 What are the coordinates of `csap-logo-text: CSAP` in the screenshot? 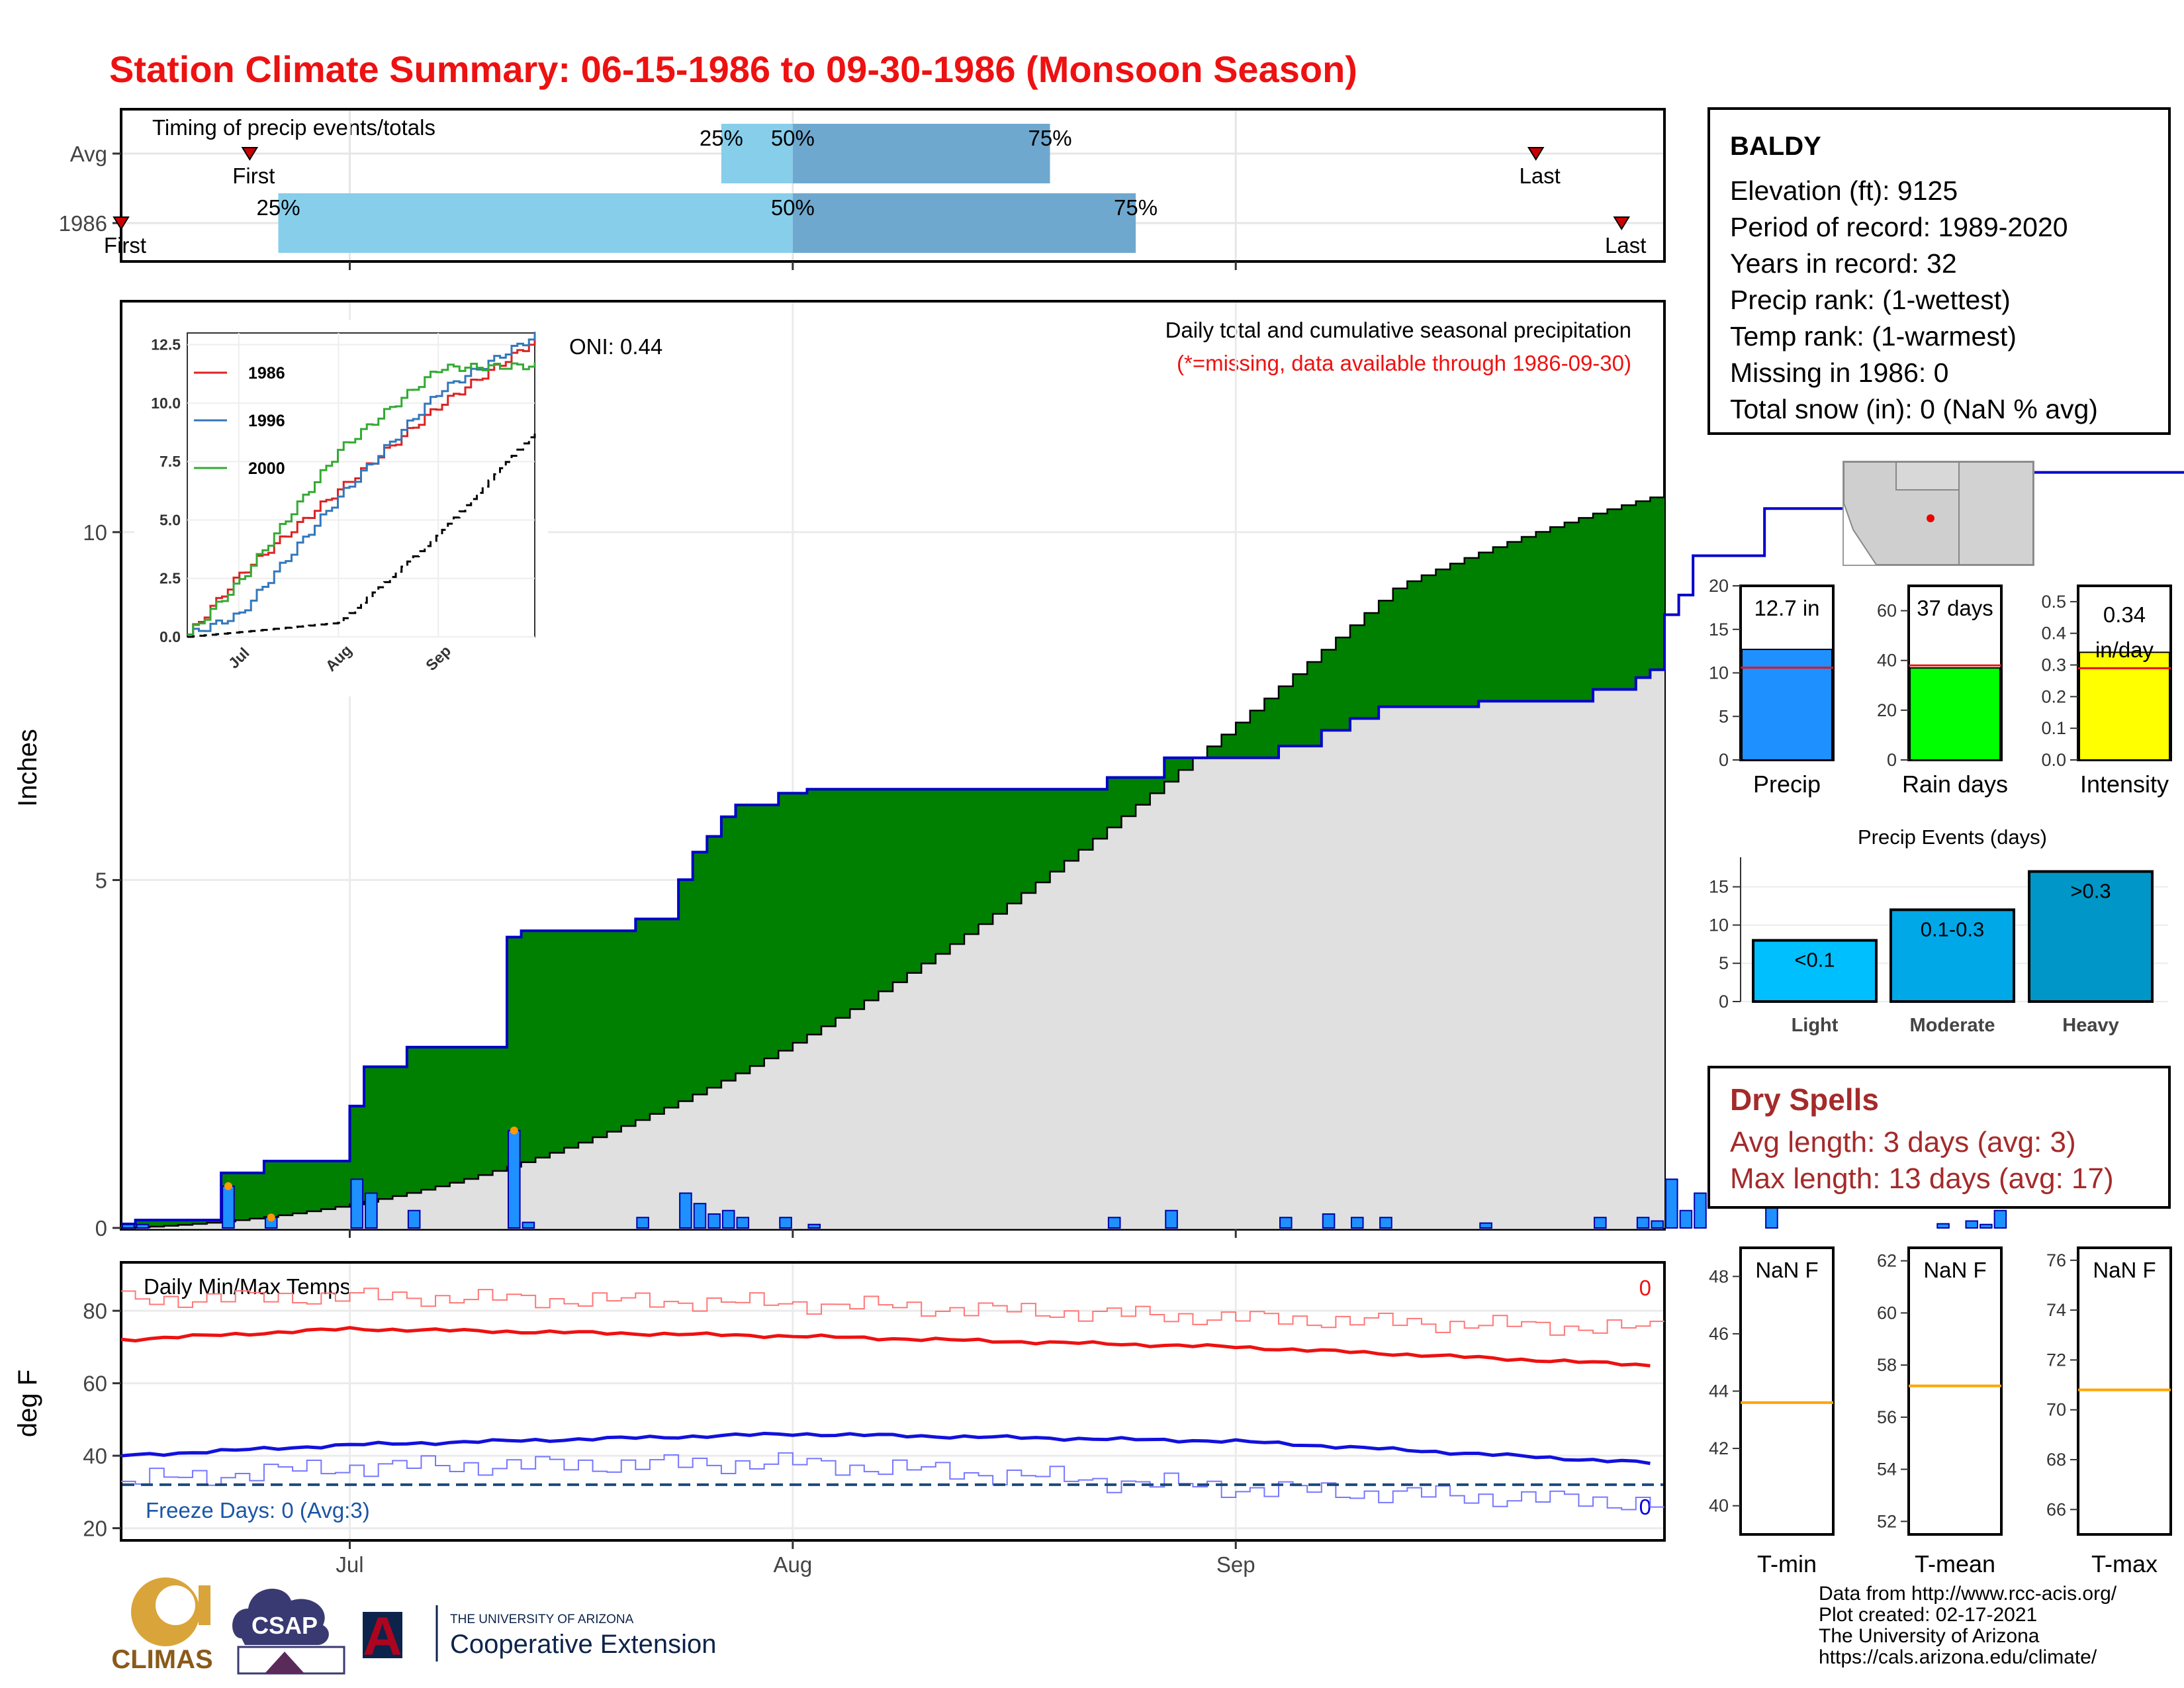 It's located at (284, 1625).